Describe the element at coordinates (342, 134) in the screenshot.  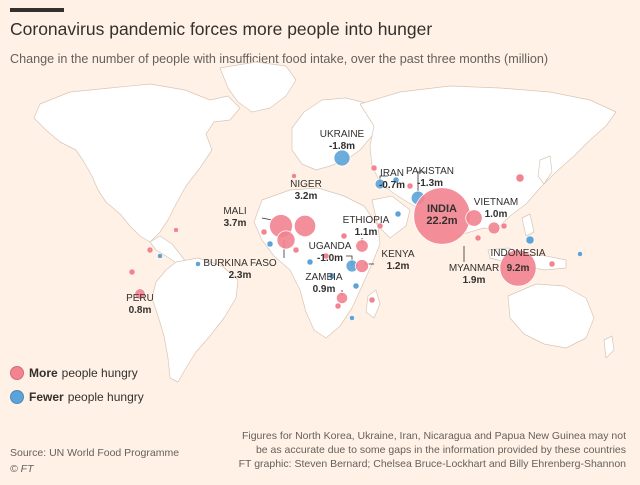
I see `label-ukraine: UKRAINE` at that location.